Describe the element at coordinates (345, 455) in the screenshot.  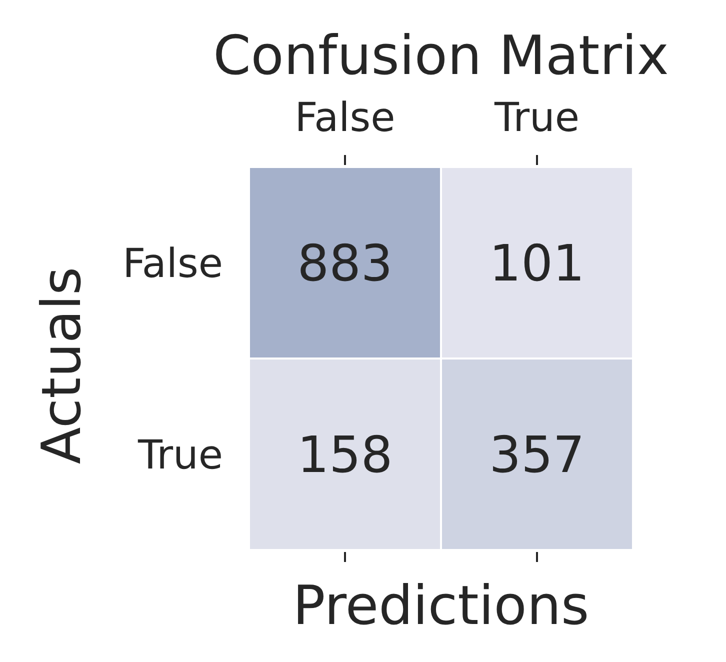
I see `data-label: 158` at that location.